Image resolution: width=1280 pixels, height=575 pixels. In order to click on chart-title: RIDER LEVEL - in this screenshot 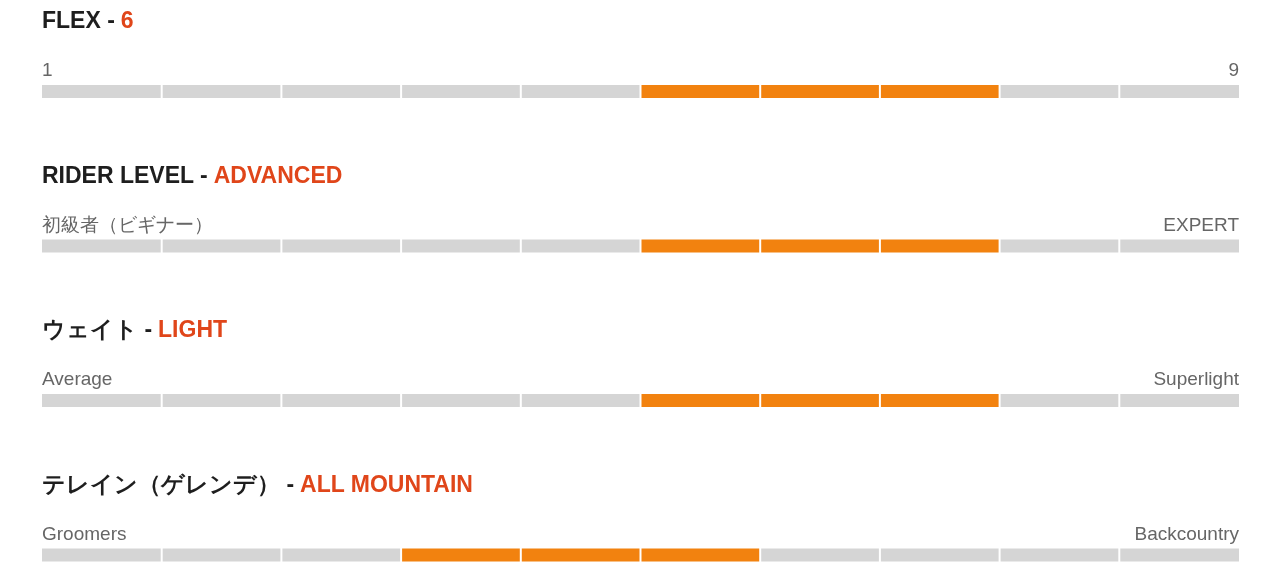, I will do `click(125, 174)`.